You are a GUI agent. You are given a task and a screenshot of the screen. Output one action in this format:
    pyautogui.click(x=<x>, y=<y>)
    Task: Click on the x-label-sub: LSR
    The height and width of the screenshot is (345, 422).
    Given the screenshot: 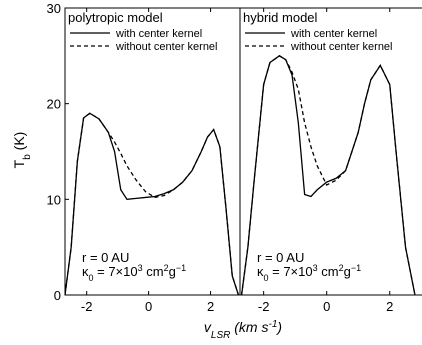 What is the action you would take?
    pyautogui.click(x=220, y=335)
    